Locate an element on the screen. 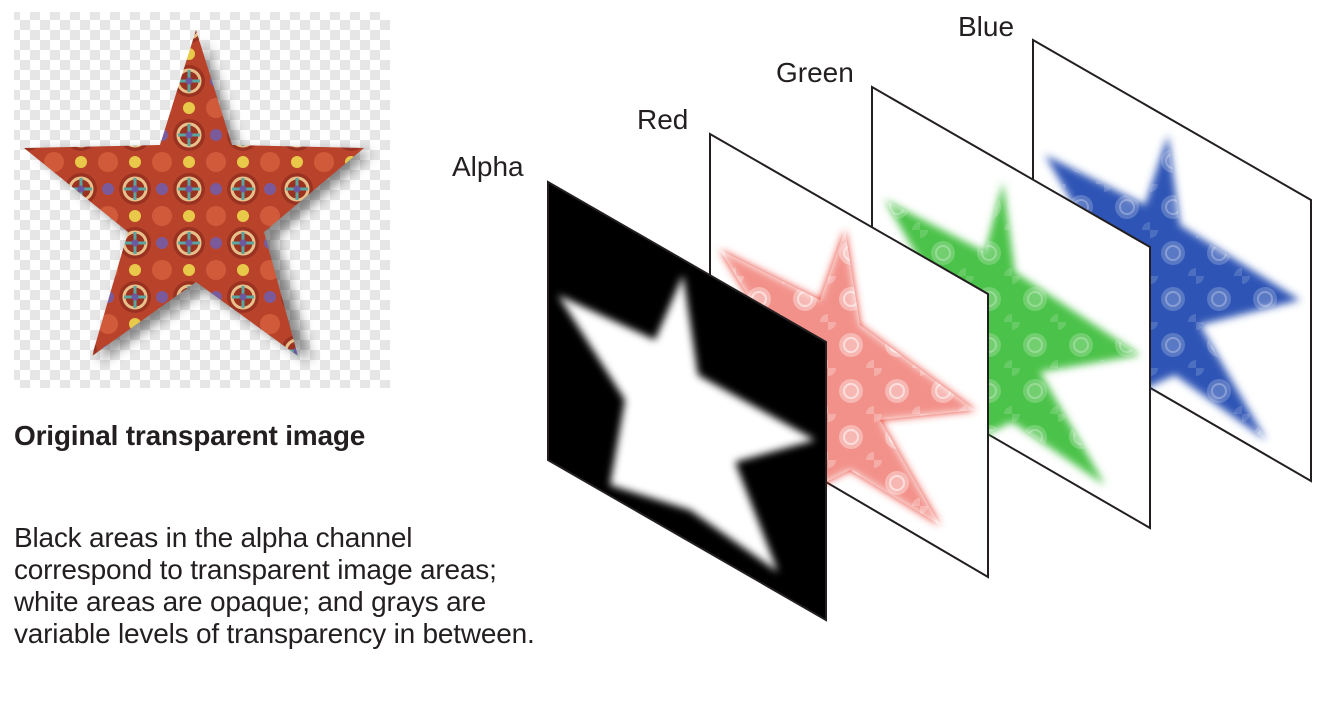  description-line: white areas are opaque; and grays are is located at coordinates (250, 601).